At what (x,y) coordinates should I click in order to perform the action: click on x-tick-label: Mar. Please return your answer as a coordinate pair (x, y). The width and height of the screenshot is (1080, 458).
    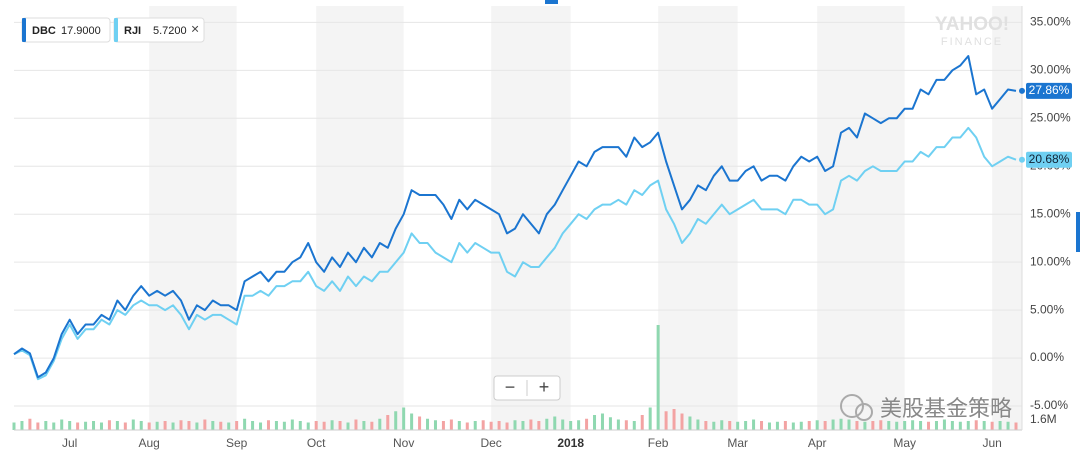
    Looking at the image, I should click on (737, 443).